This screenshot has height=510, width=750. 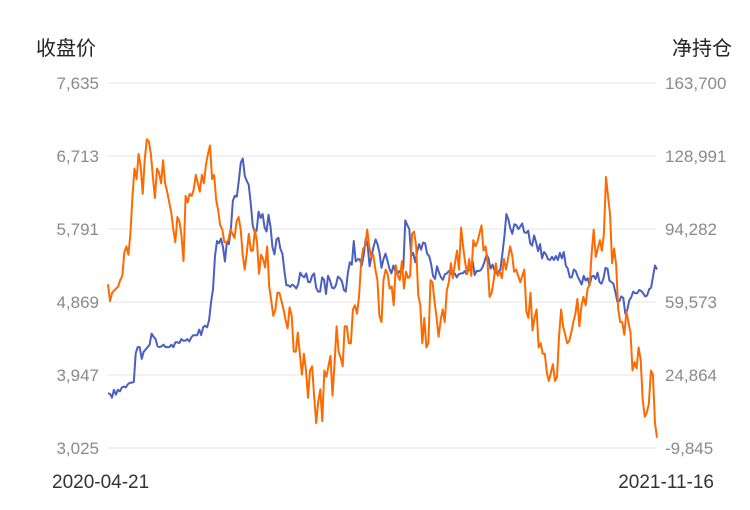 I want to click on right-tick-label: 163,700, so click(x=695, y=83).